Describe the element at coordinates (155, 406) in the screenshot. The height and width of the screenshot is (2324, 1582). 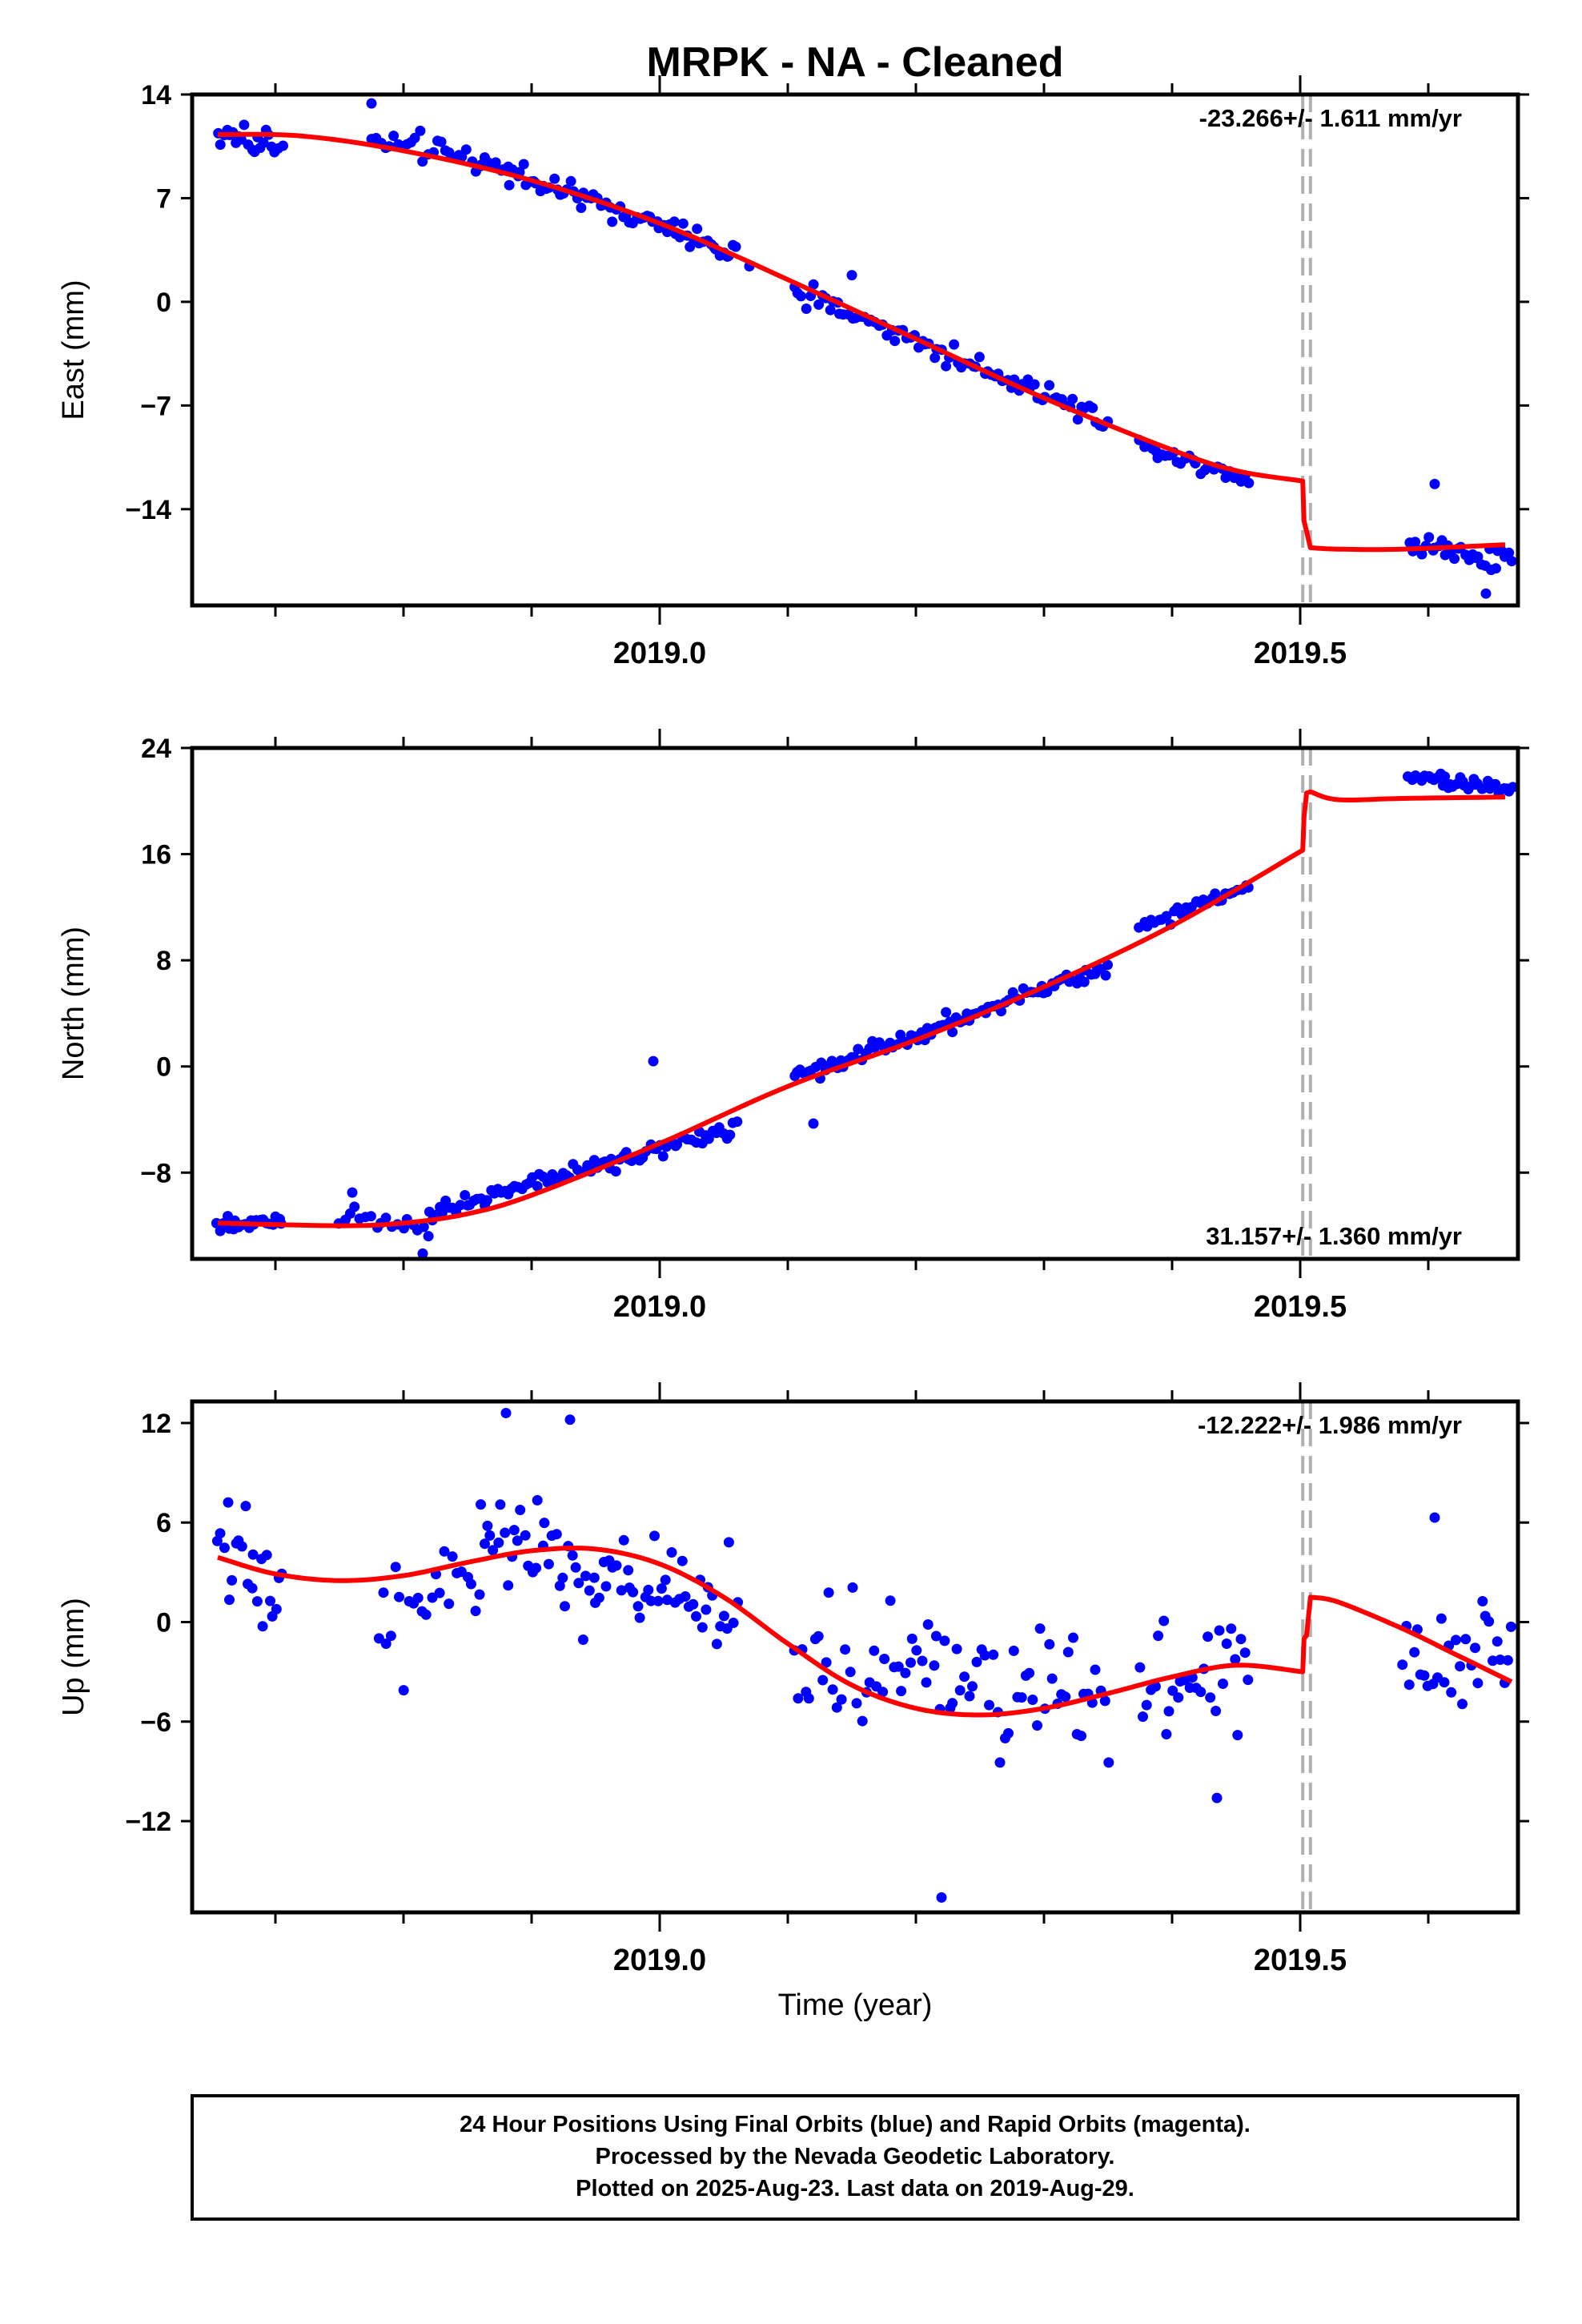
I see `y-tick-label: −7` at that location.